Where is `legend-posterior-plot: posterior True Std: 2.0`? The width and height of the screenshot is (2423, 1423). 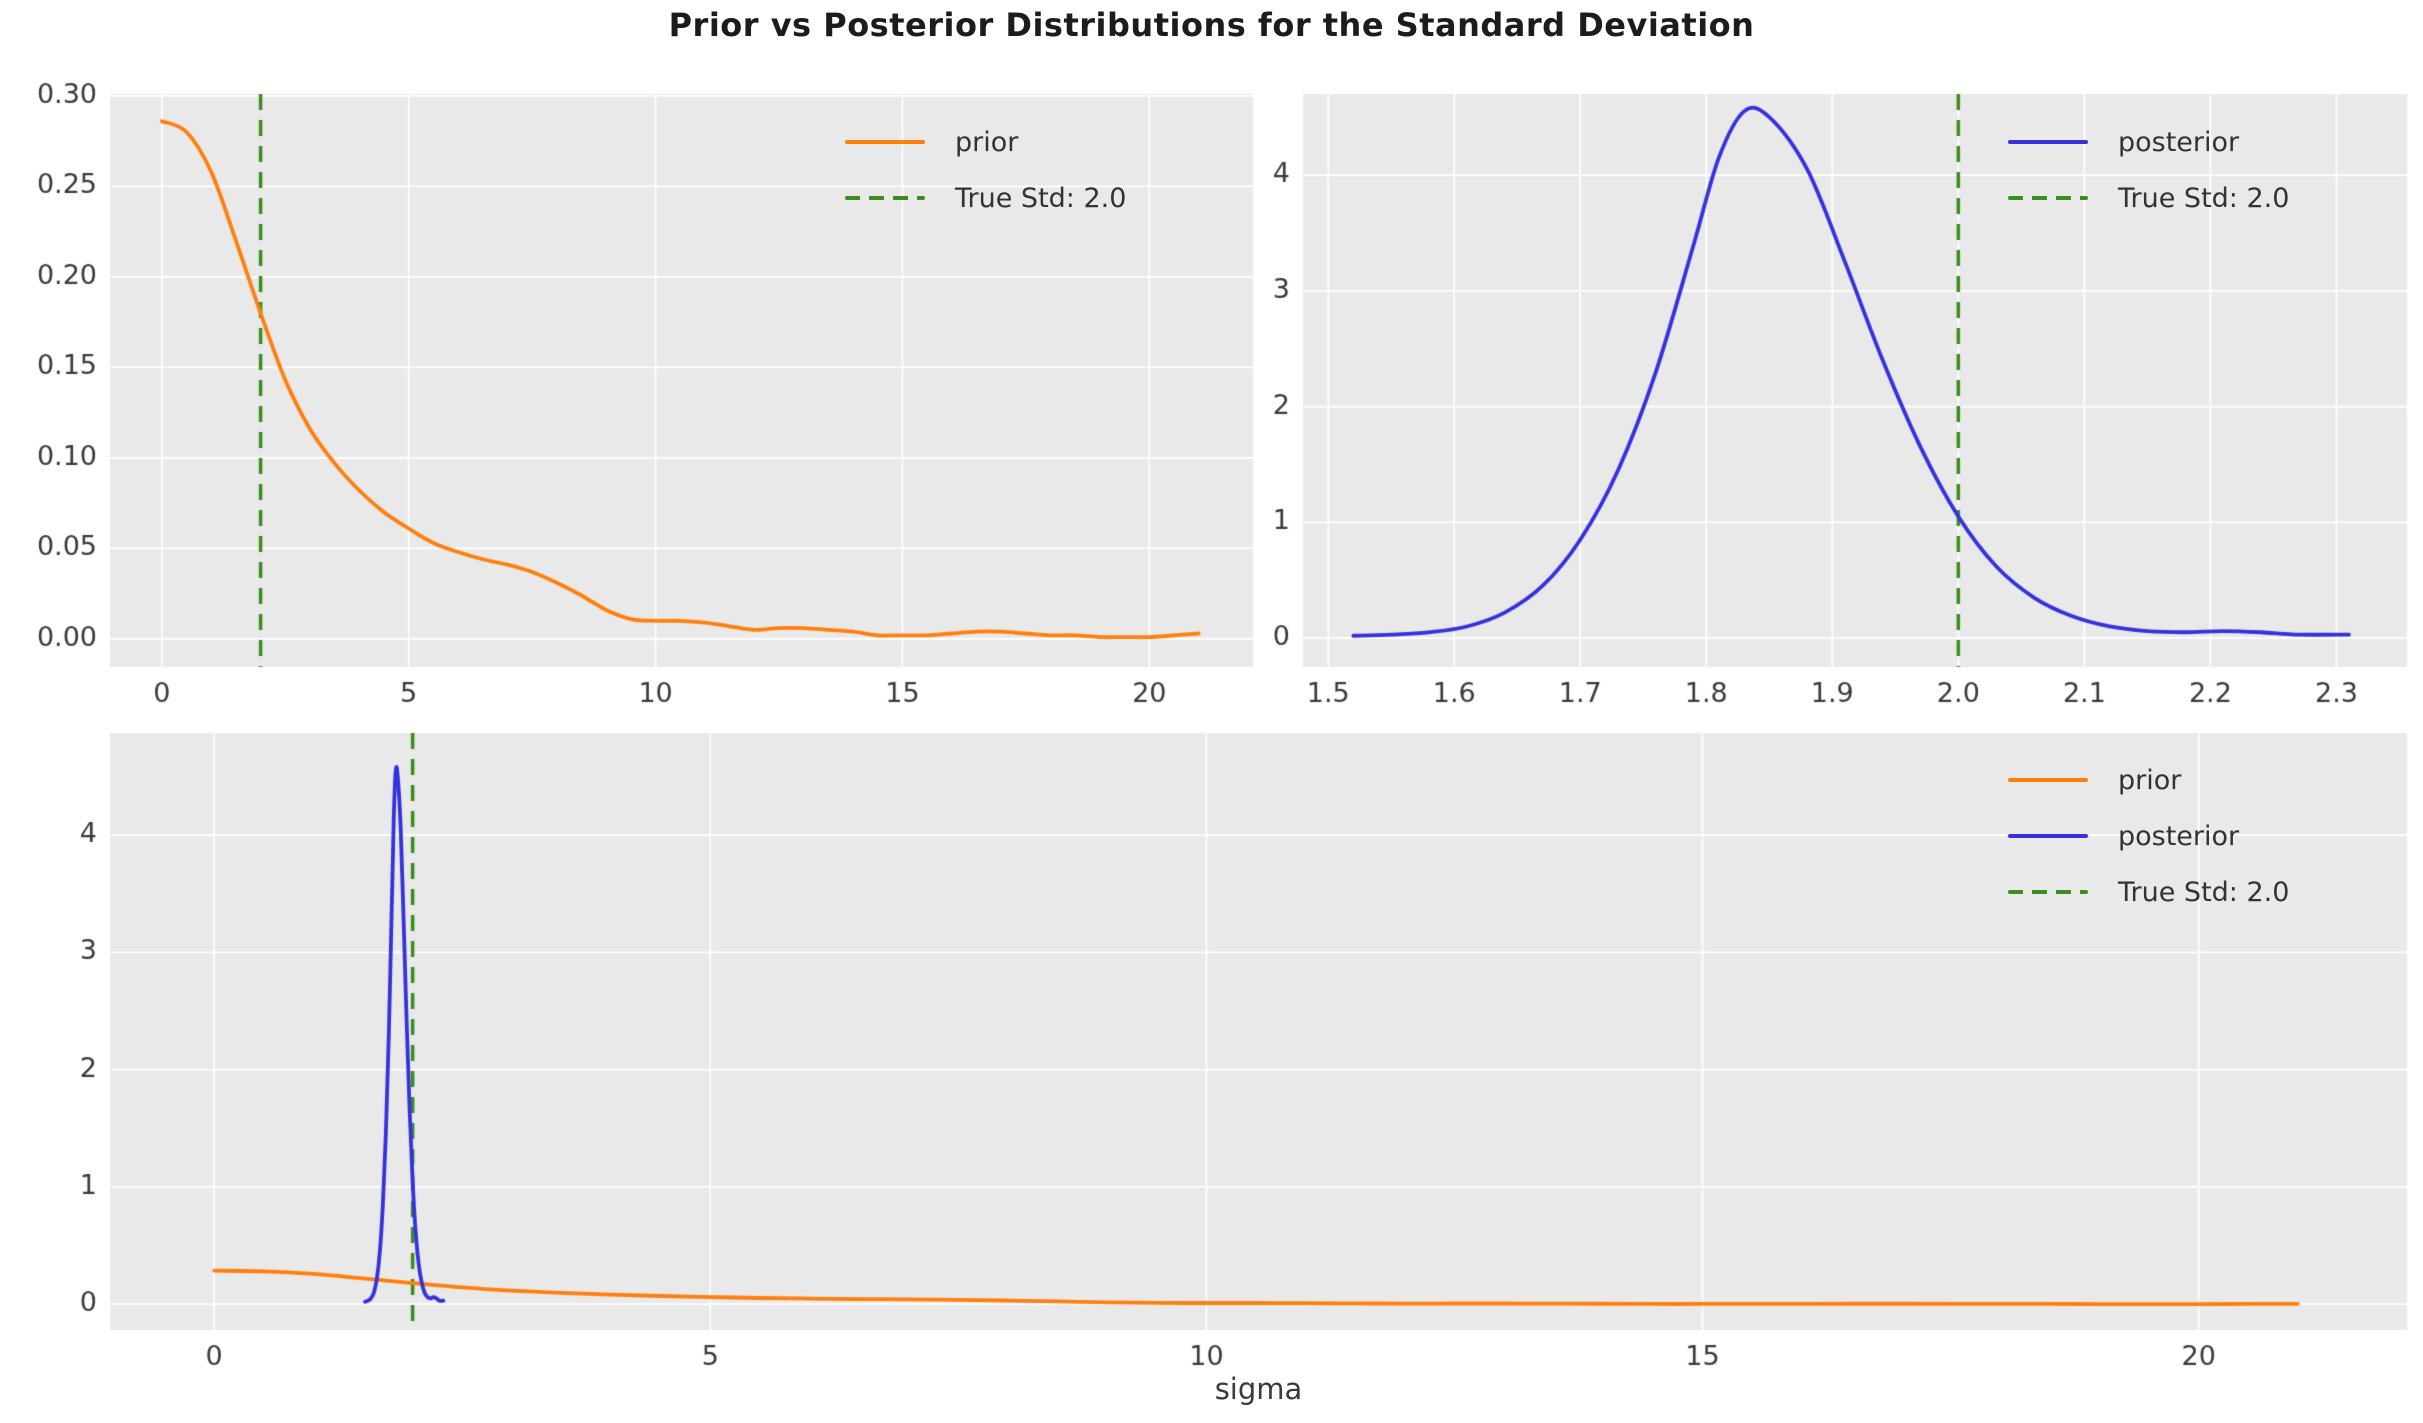
legend-posterior-plot: posterior True Std: 2.0 is located at coordinates (2148, 170).